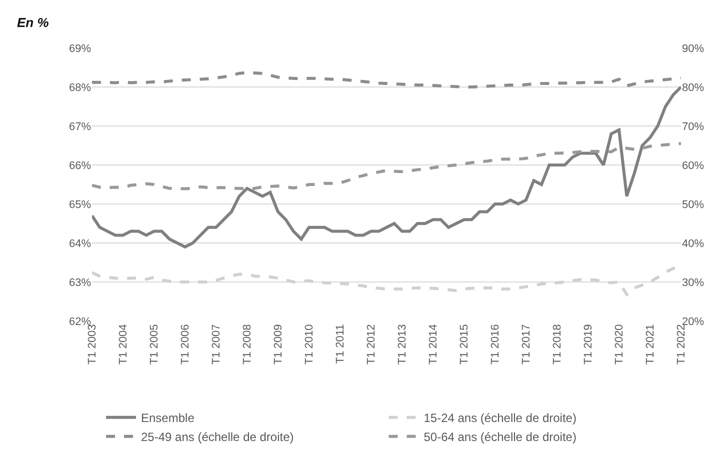  What do you see at coordinates (620, 344) in the screenshot?
I see `x-tick-label: T1 2020` at bounding box center [620, 344].